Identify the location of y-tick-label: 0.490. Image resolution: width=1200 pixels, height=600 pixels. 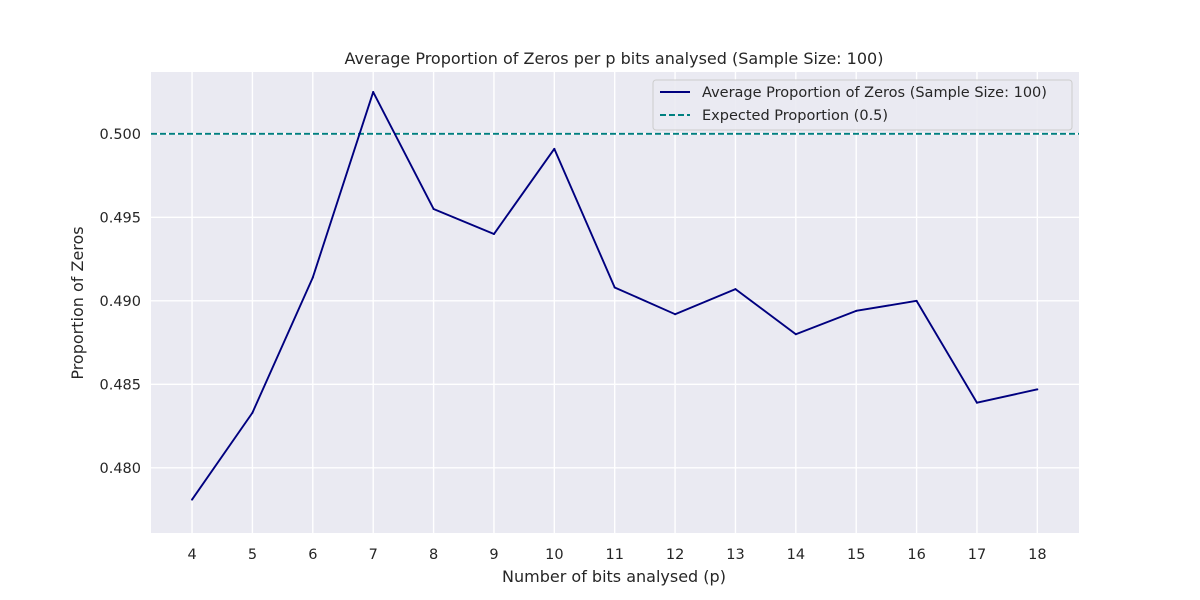
(120, 302).